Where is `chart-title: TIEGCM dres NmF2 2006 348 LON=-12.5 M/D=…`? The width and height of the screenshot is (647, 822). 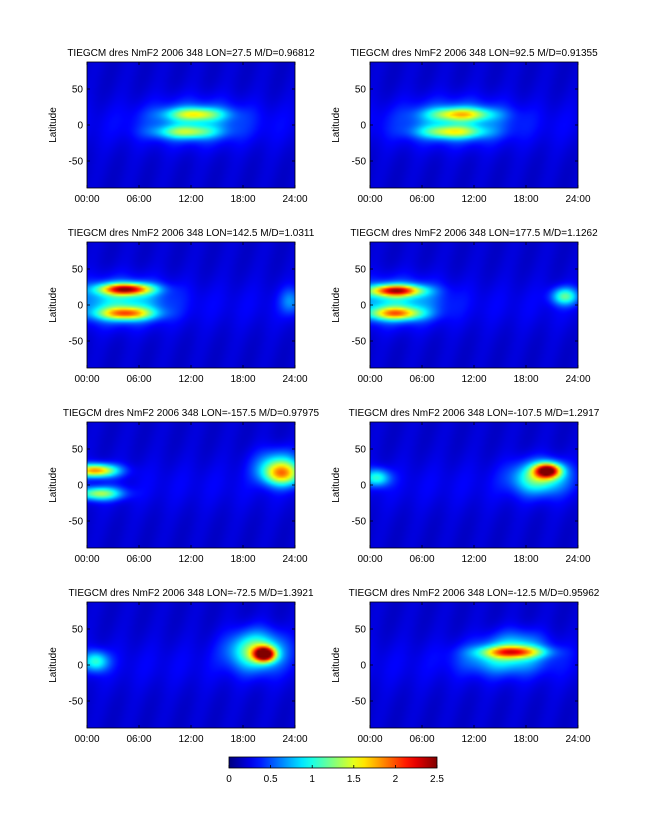 chart-title: TIEGCM dres NmF2 2006 348 LON=-12.5 M/D=… is located at coordinates (474, 593).